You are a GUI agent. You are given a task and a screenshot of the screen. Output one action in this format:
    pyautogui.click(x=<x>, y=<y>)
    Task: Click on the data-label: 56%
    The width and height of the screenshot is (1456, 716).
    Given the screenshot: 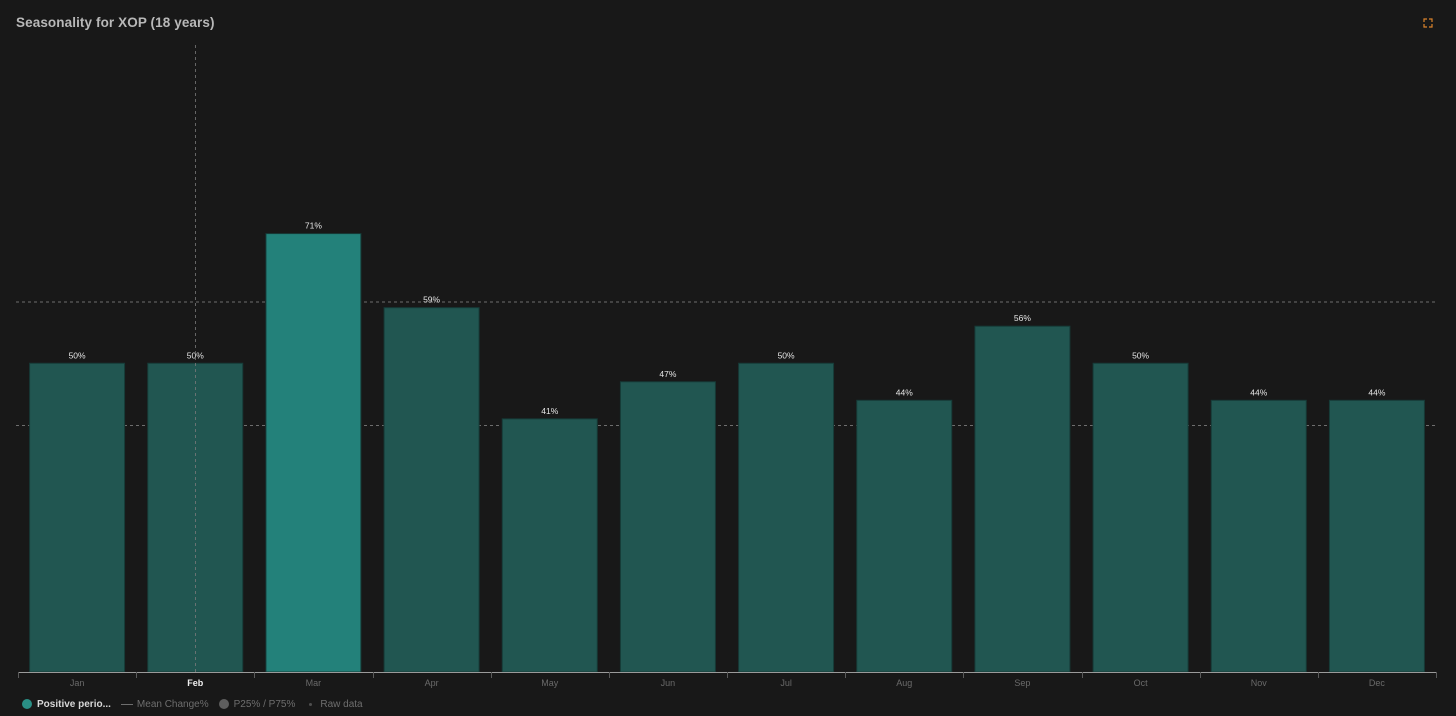 What is the action you would take?
    pyautogui.click(x=1022, y=318)
    